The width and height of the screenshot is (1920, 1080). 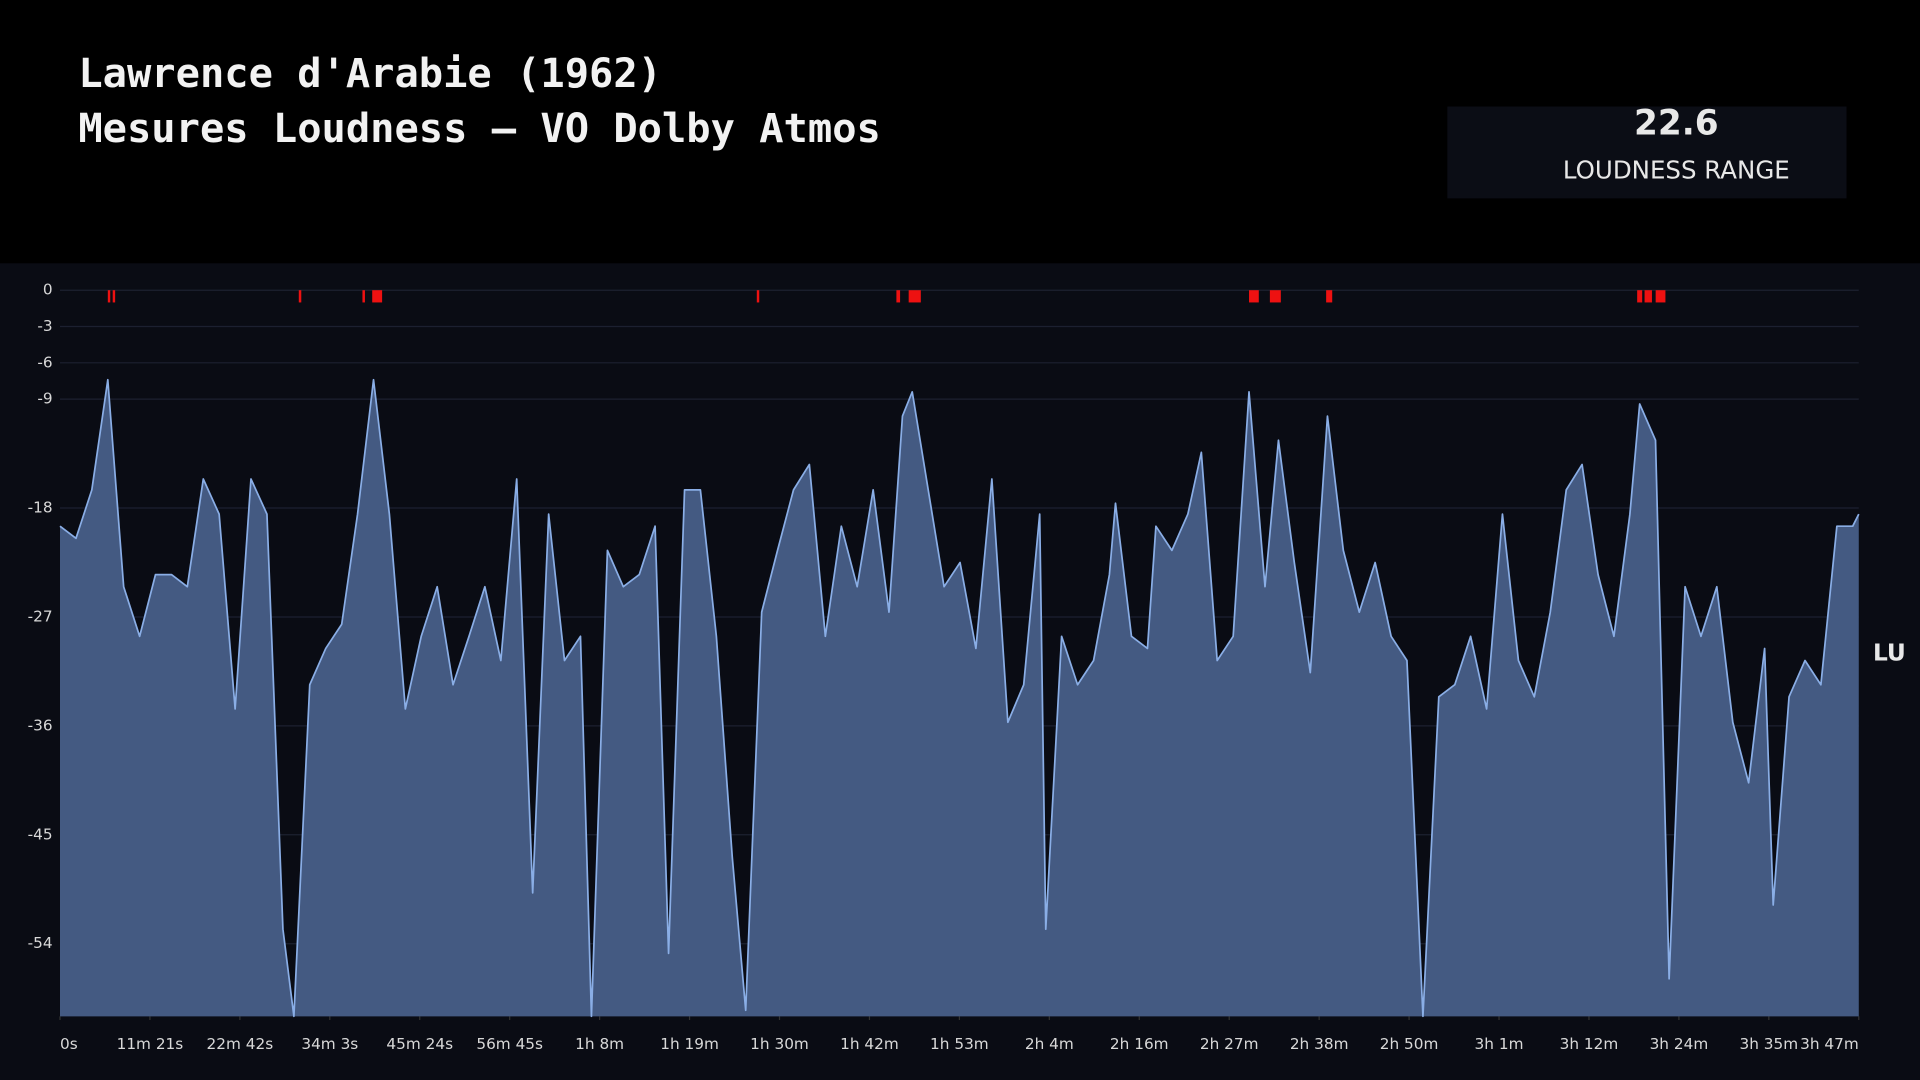 What do you see at coordinates (40, 725) in the screenshot?
I see `y-tick-label: -36` at bounding box center [40, 725].